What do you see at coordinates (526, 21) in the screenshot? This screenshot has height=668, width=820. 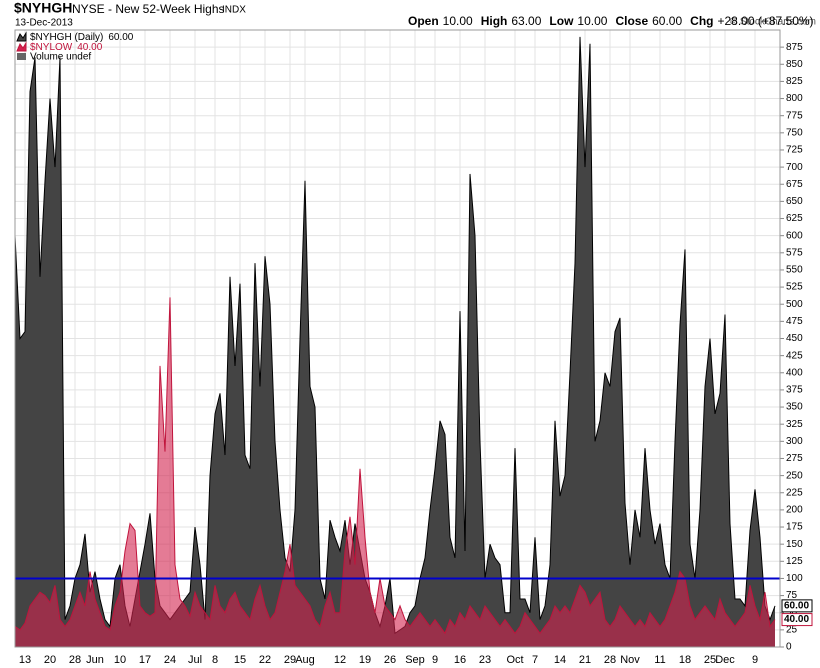 I see `quote-value: 63.00` at bounding box center [526, 21].